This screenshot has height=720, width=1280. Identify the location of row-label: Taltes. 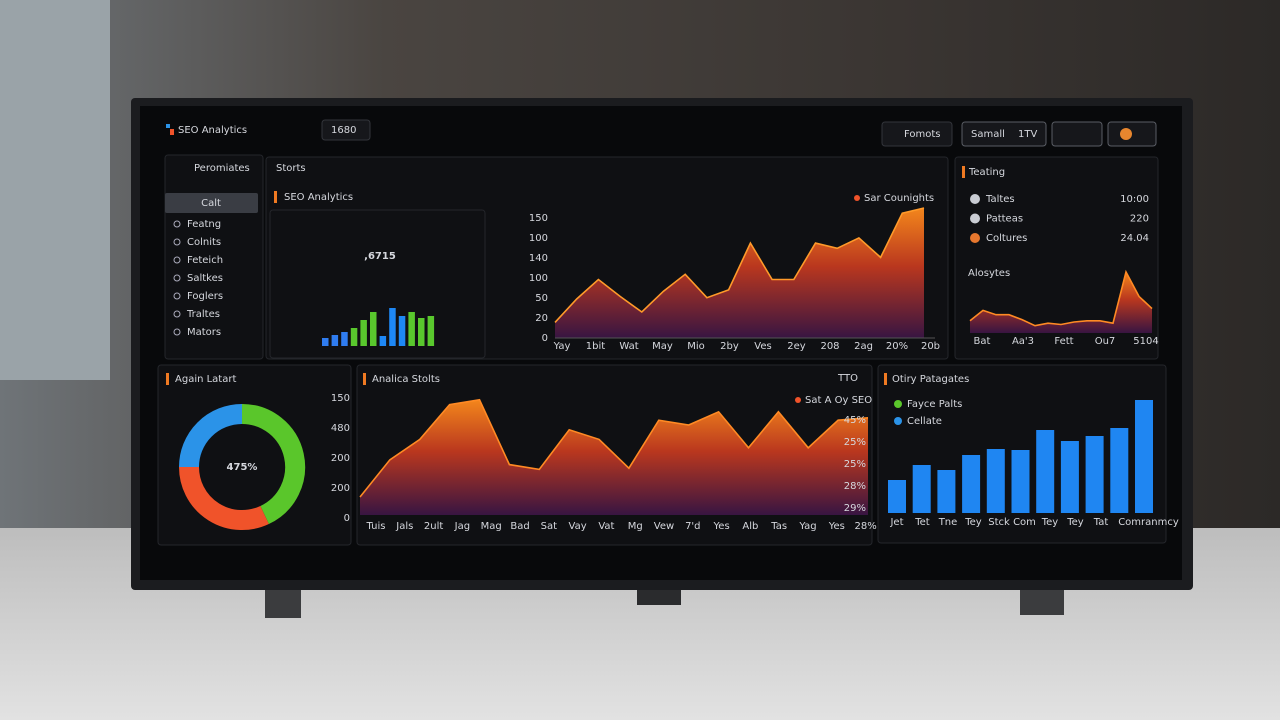
(1000, 199).